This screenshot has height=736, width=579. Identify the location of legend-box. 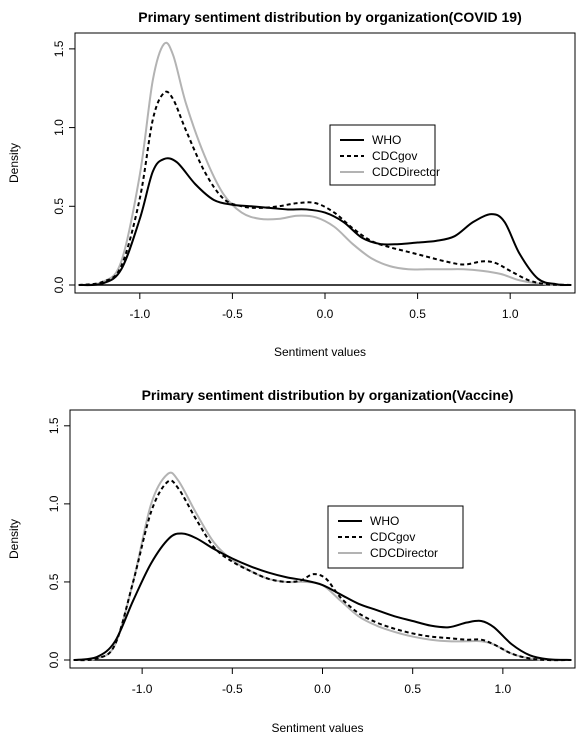
(395, 537).